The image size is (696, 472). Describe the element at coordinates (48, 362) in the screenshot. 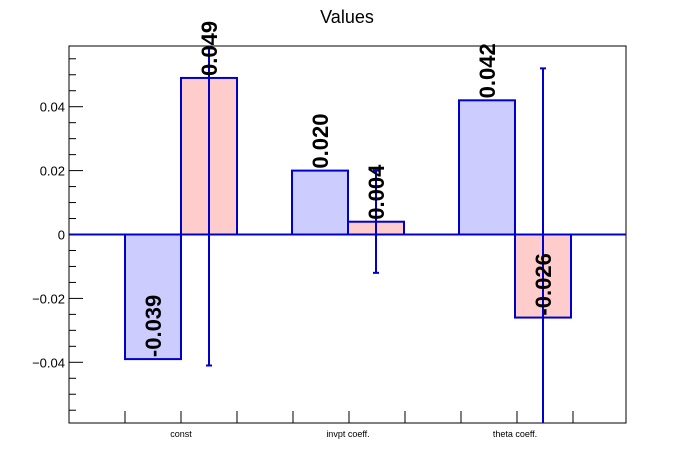

I see `y-tick-label: −0.04` at that location.